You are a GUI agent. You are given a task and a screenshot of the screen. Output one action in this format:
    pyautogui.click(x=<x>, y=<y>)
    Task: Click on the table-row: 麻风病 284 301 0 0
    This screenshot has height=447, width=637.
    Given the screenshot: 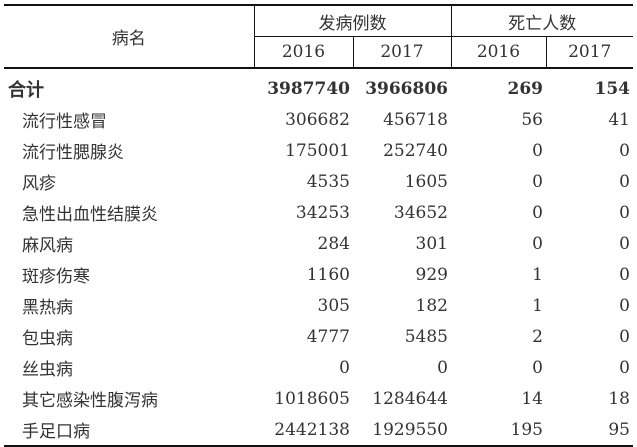 What is the action you would take?
    pyautogui.click(x=318, y=243)
    